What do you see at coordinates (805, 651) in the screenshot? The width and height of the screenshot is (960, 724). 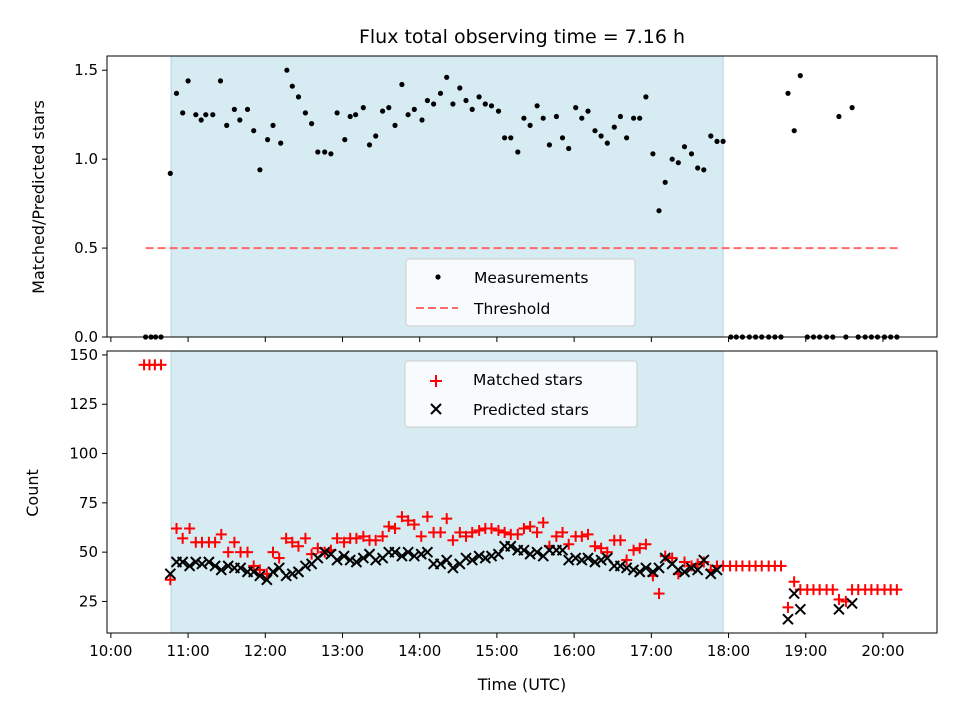 I see `x-tick-label: 19:00` at bounding box center [805, 651].